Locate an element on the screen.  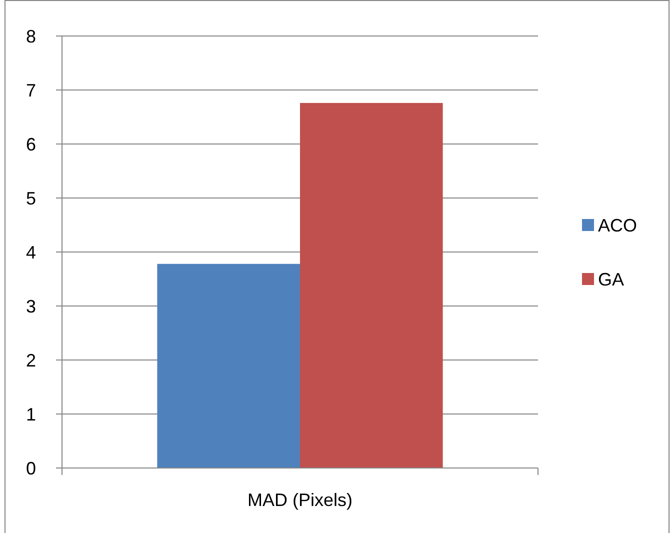
y-tick-label: 5 is located at coordinates (31, 198).